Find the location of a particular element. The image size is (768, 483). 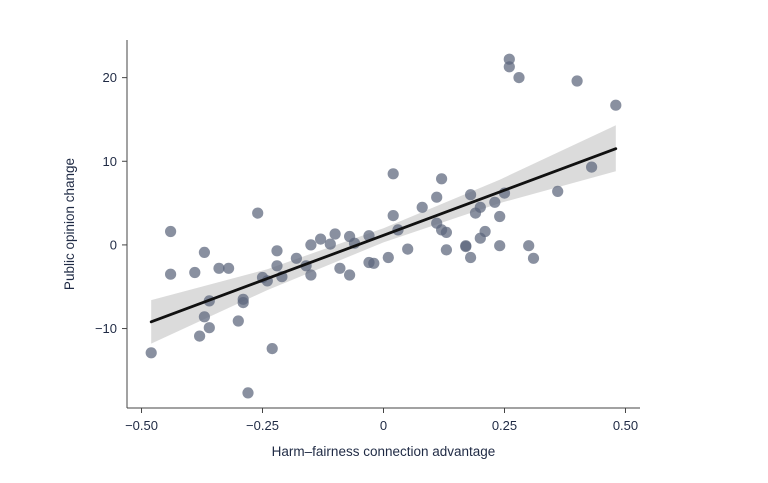

y-axis-title: Public opinion change is located at coordinates (69, 224).